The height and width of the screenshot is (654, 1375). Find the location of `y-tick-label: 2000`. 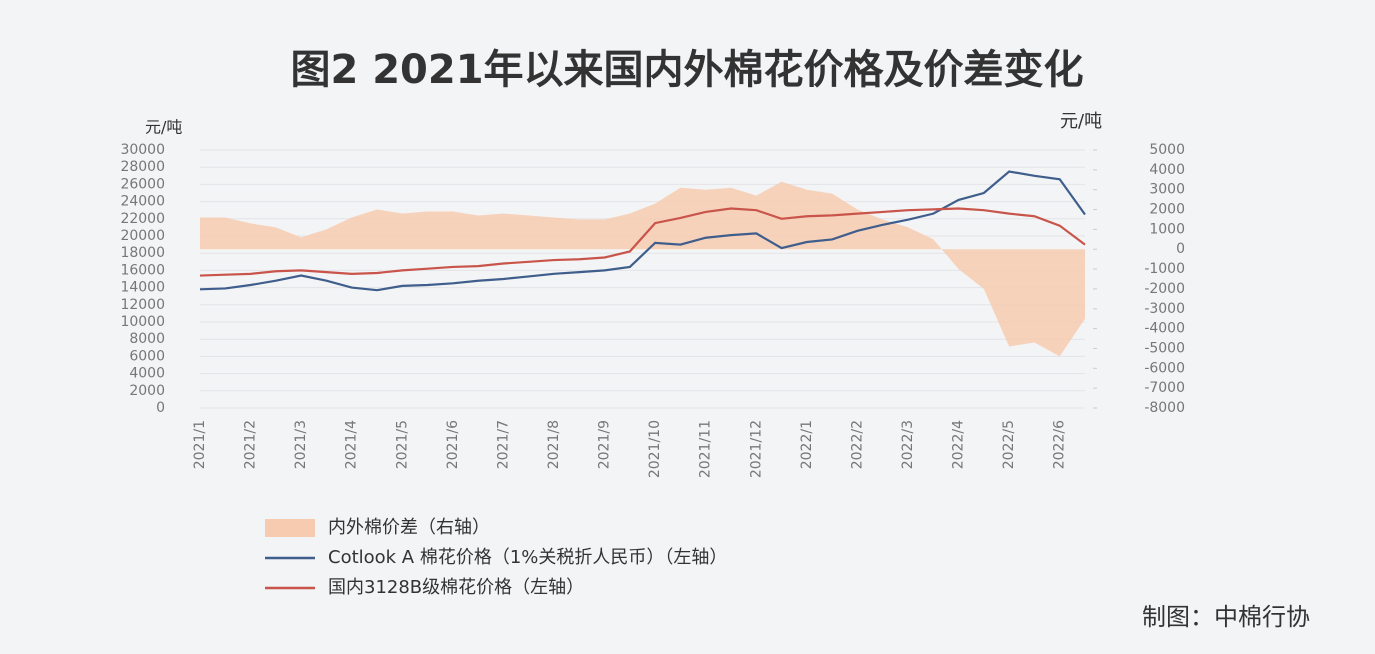

y-tick-label: 2000 is located at coordinates (147, 391).